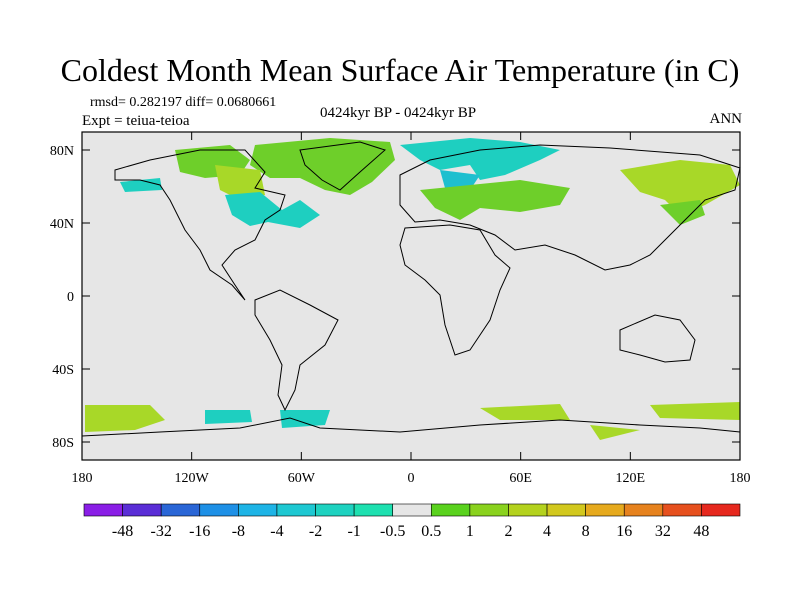 Image resolution: width=800 pixels, height=600 pixels. I want to click on coastline-antarctica, so click(411, 427).